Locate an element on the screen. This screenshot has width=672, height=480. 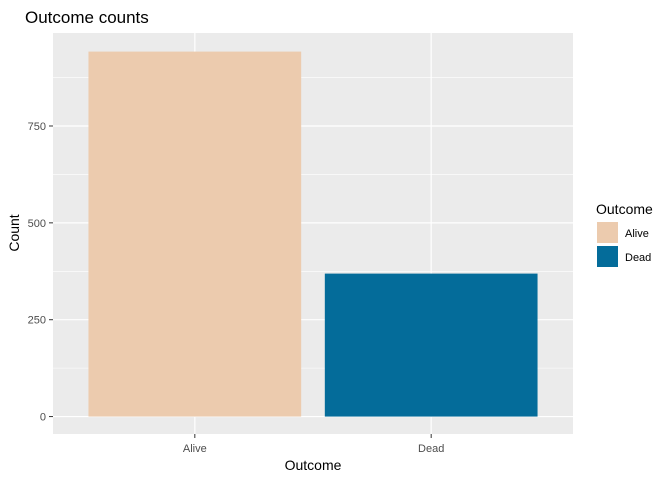
legend-title: Outcome is located at coordinates (624, 209).